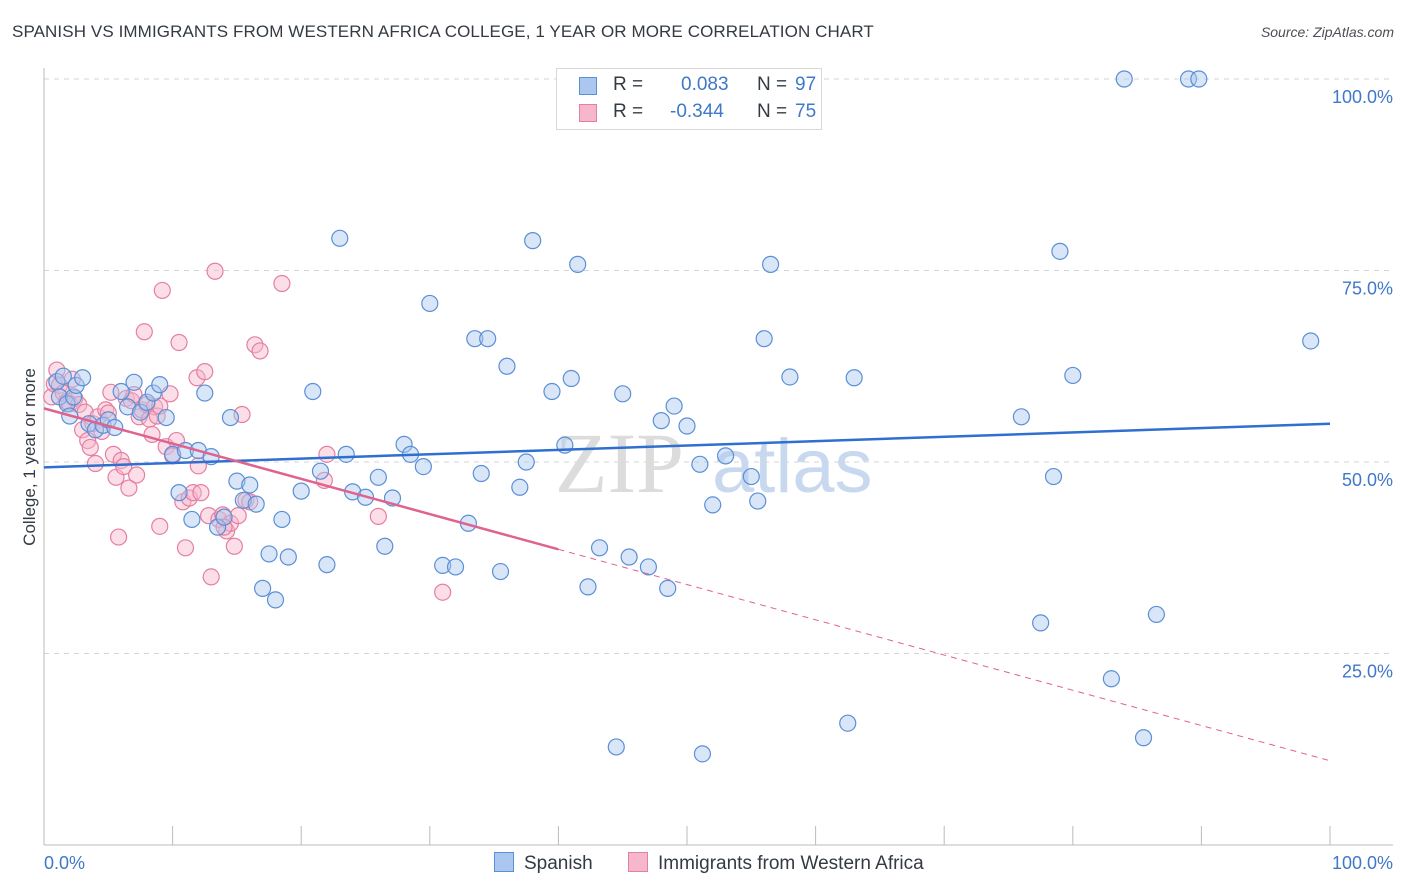  What do you see at coordinates (543, 864) in the screenshot?
I see `bottom-legend-spanish: Spanish` at bounding box center [543, 864].